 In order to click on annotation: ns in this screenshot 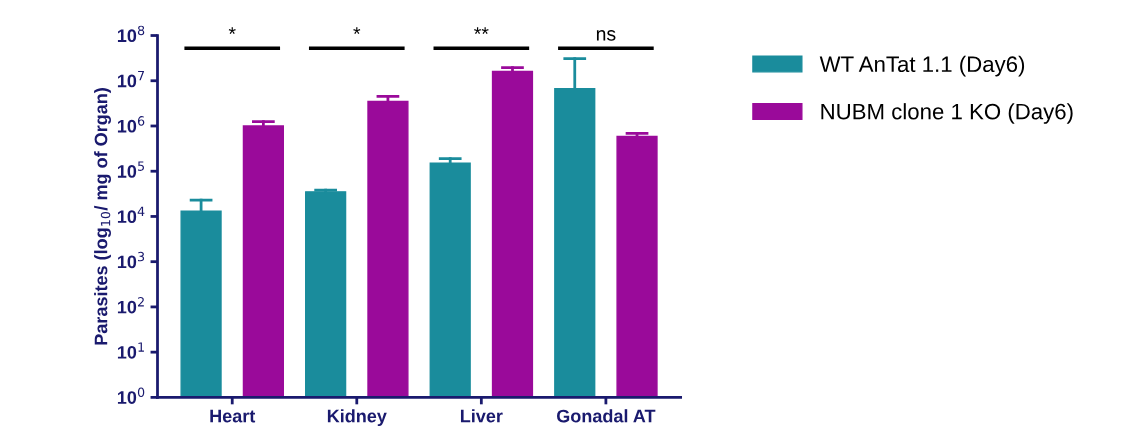, I will do `click(606, 35)`.